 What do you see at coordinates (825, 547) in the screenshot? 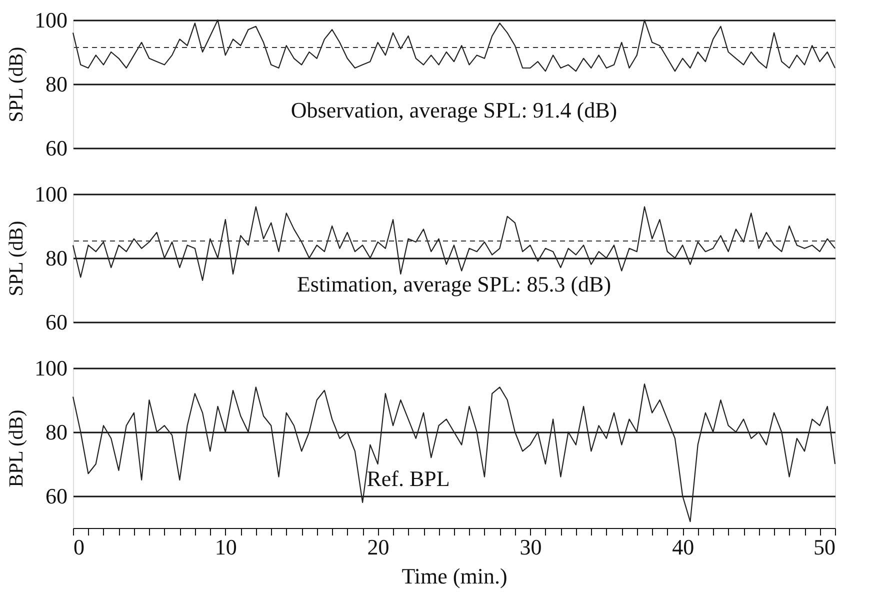
I see `x-tick-label: 50` at bounding box center [825, 547].